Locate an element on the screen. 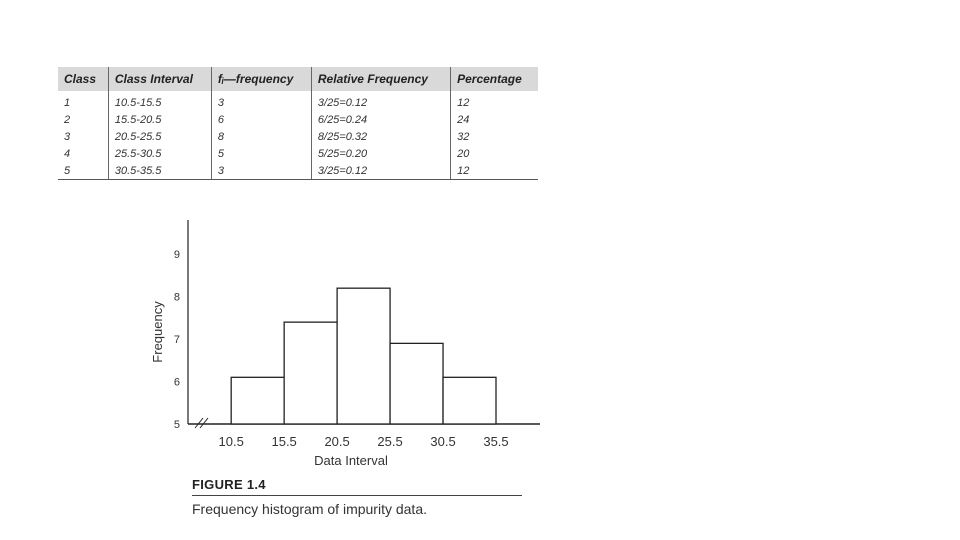 The image size is (960, 540). table-row: 1 10.5-15.5 3 3/25=0.12 12 is located at coordinates (298, 101).